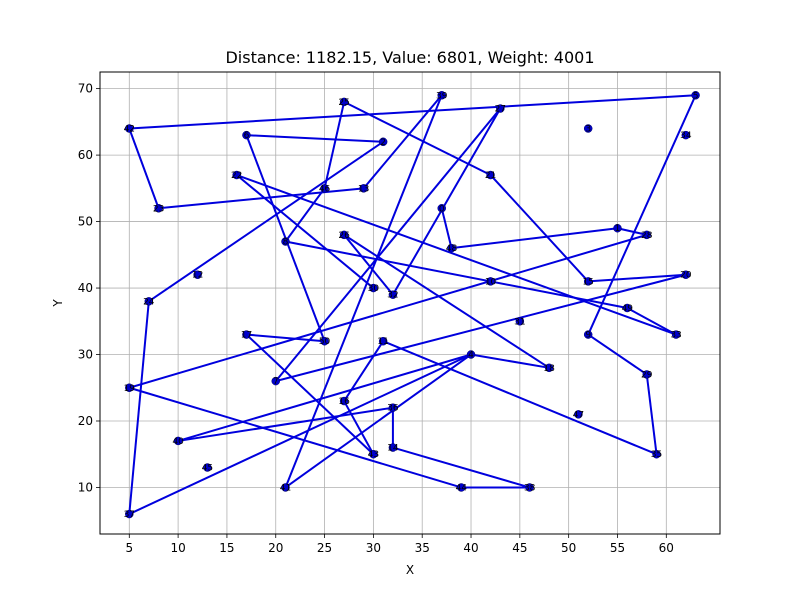 This screenshot has height=604, width=800. I want to click on city-label: 22, so click(236, 176).